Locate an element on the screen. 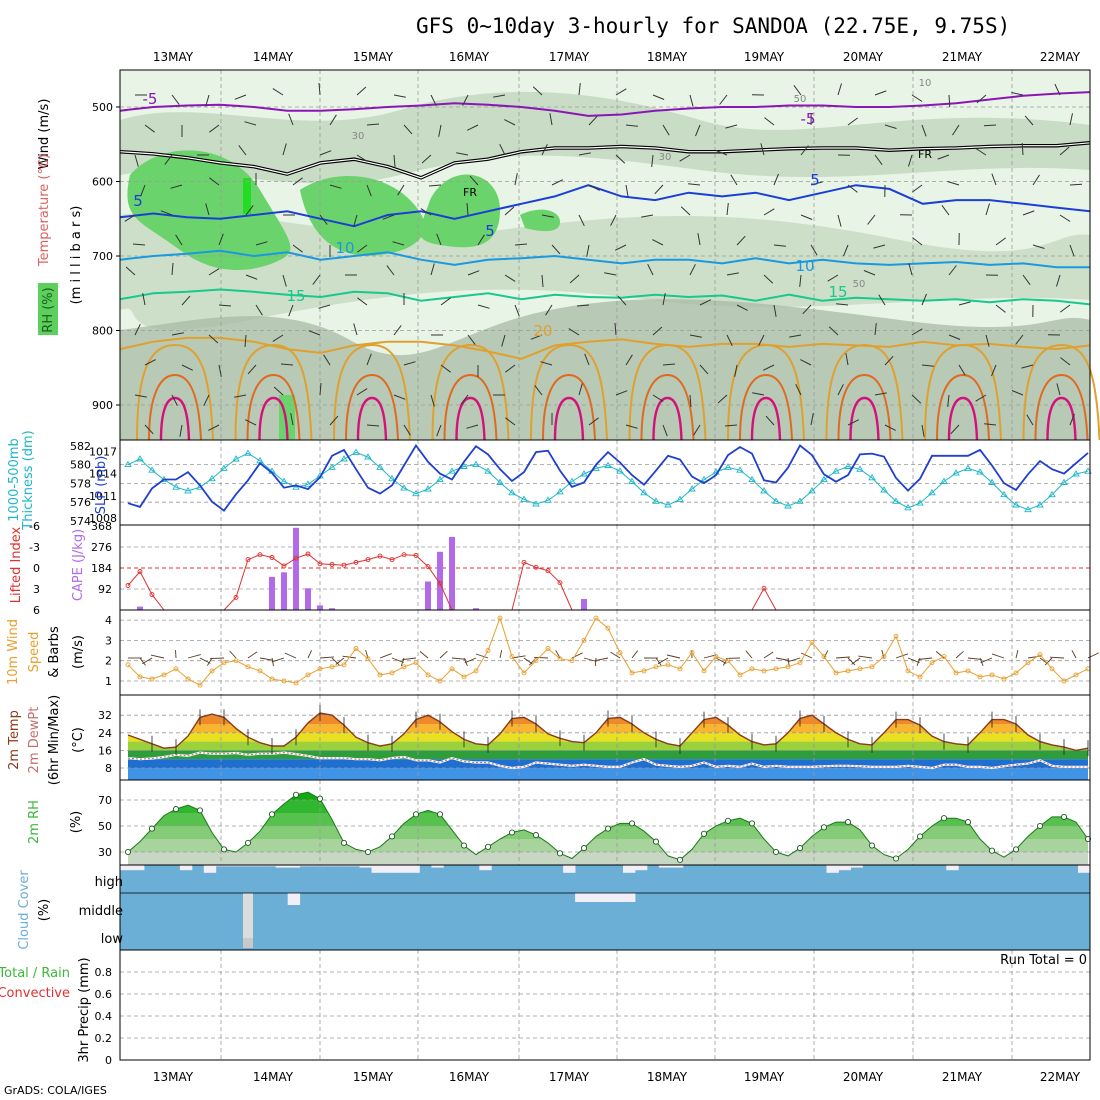 The image size is (1100, 1100). contour-label: 10 is located at coordinates (344, 248).